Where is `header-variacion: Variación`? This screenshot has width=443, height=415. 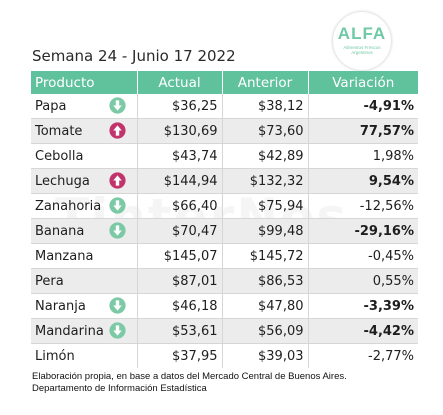 header-variacion: Variación is located at coordinates (363, 82).